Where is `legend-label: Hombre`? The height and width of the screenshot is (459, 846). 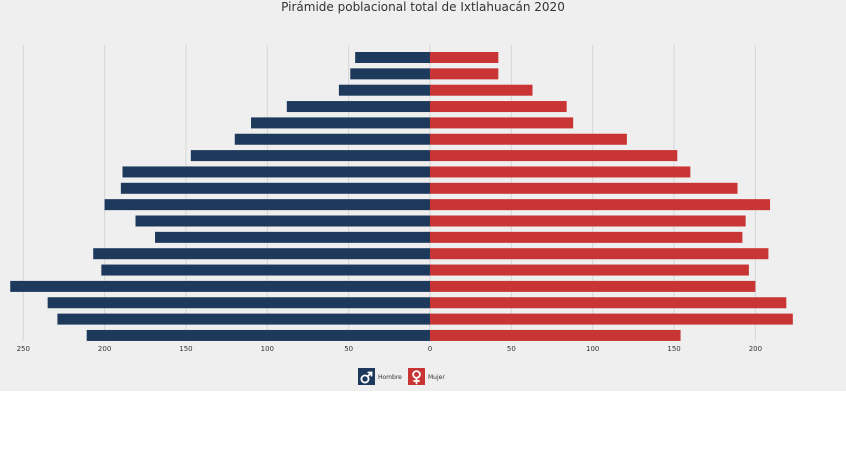
legend-label: Hombre is located at coordinates (390, 377).